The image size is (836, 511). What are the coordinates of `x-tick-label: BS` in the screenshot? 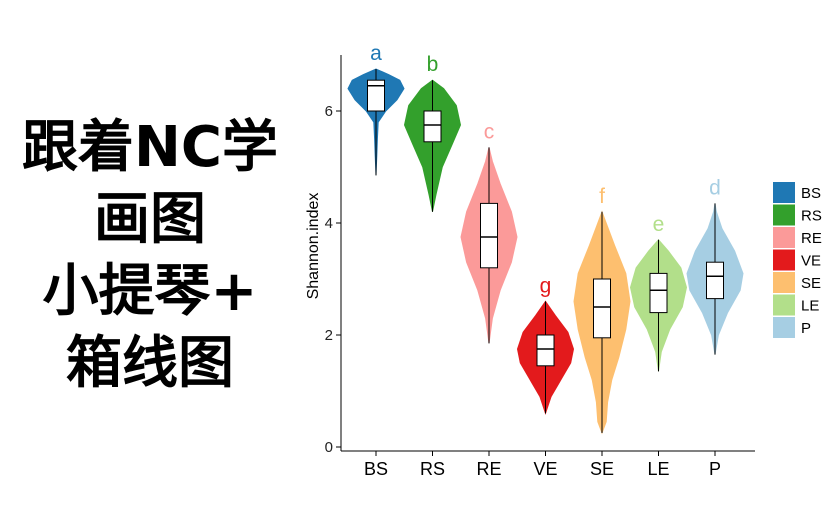 It's located at (376, 469).